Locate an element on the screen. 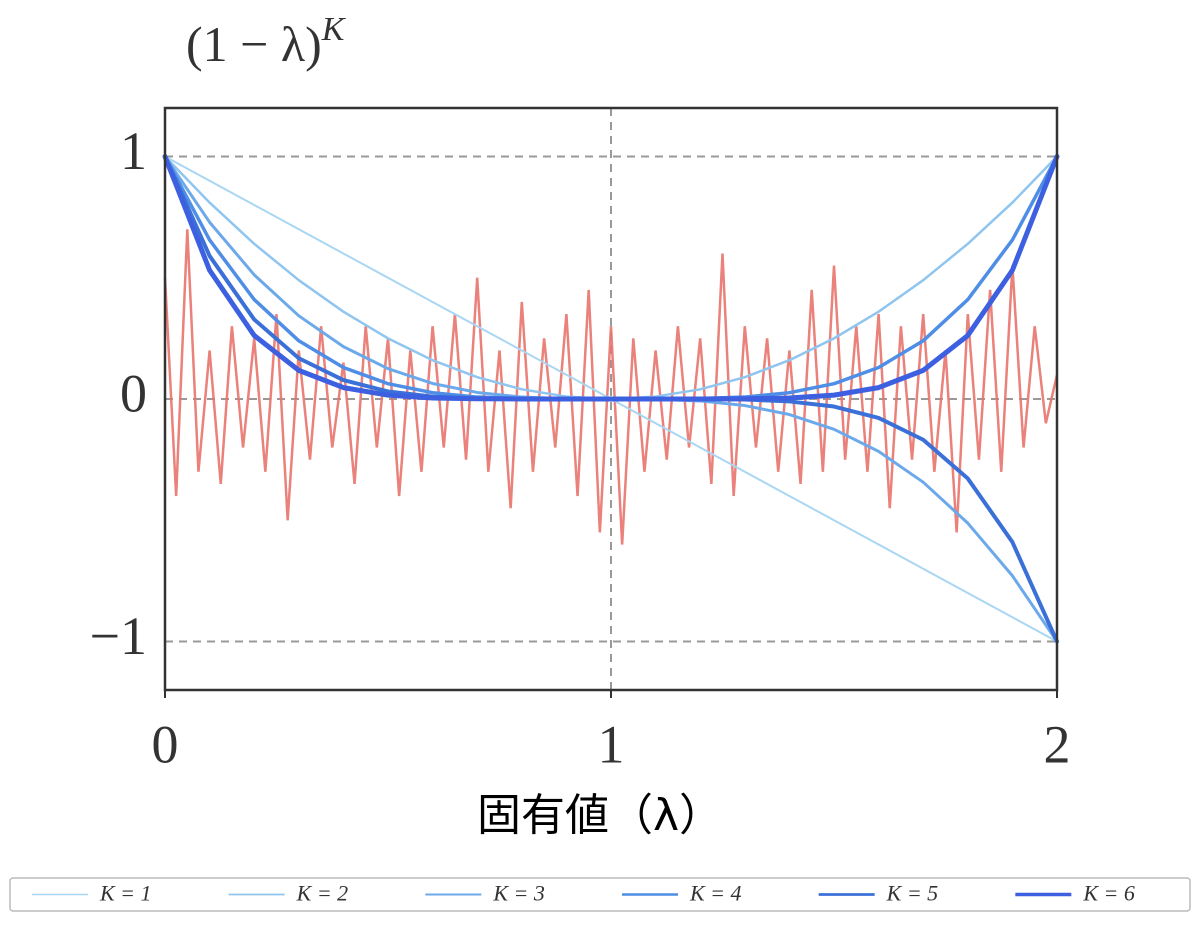  legend-label: K = 2 is located at coordinates (322, 893).